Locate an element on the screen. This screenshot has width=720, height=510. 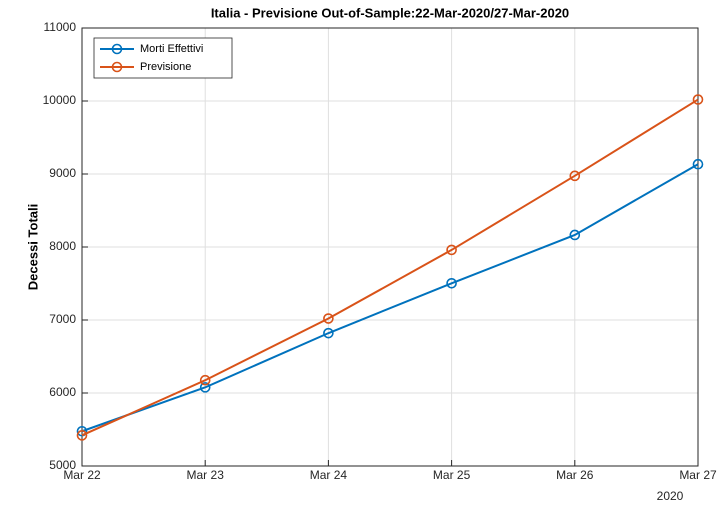
y-tick-label: 9000 is located at coordinates (62, 173).